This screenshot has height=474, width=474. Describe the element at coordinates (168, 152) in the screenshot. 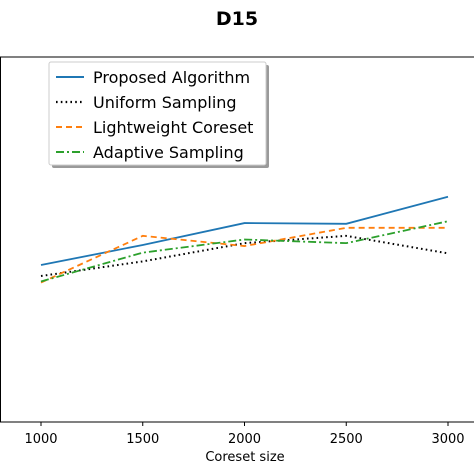

I see `legend-label: Adaptive Sampling` at that location.